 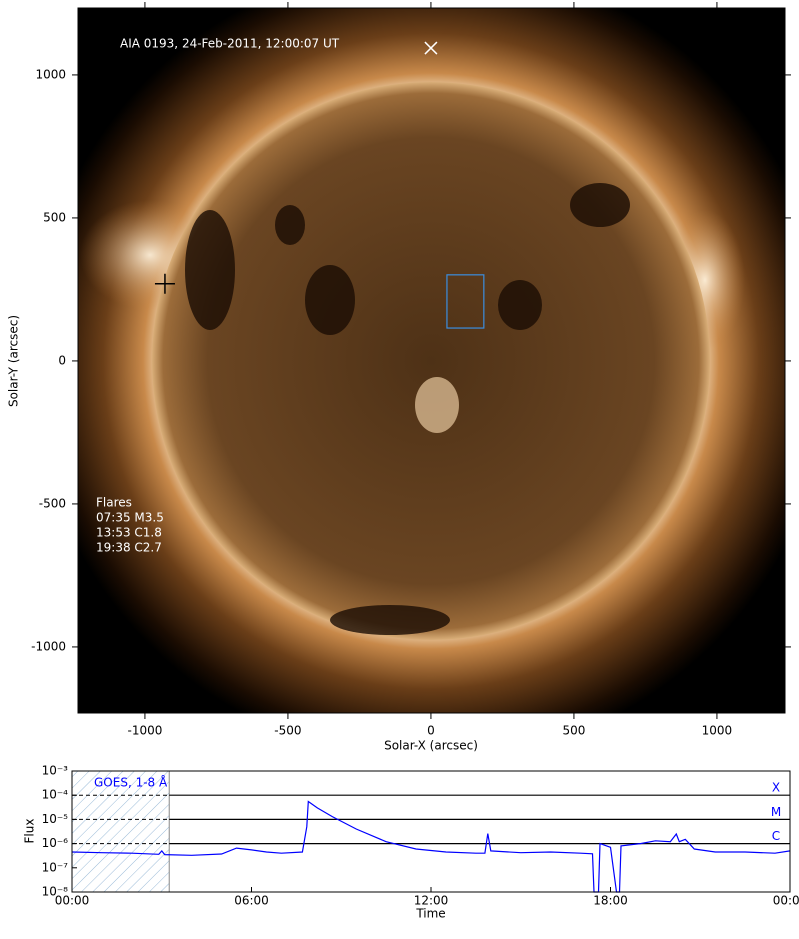 I want to click on shaded-region, so click(x=121, y=831).